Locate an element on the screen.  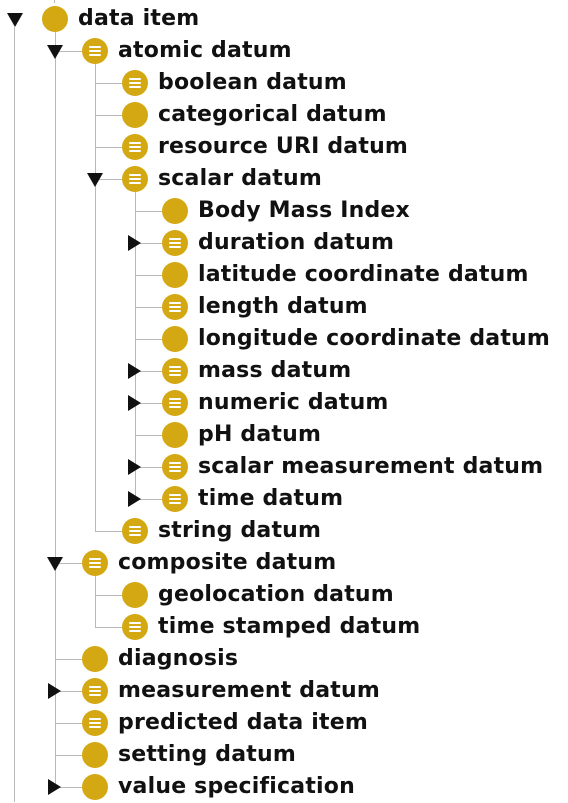
tree-node-label: time stamped datum is located at coordinates (289, 626).